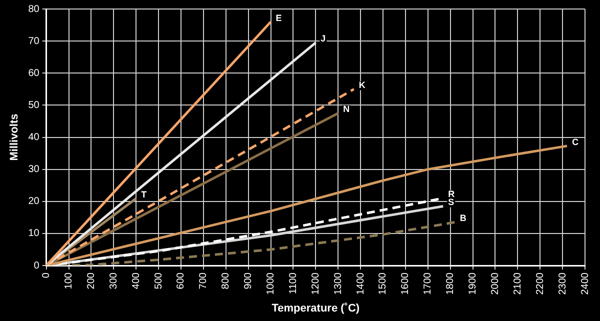 Image resolution: width=600 pixels, height=321 pixels. I want to click on x-tick-label: 1300, so click(338, 283).